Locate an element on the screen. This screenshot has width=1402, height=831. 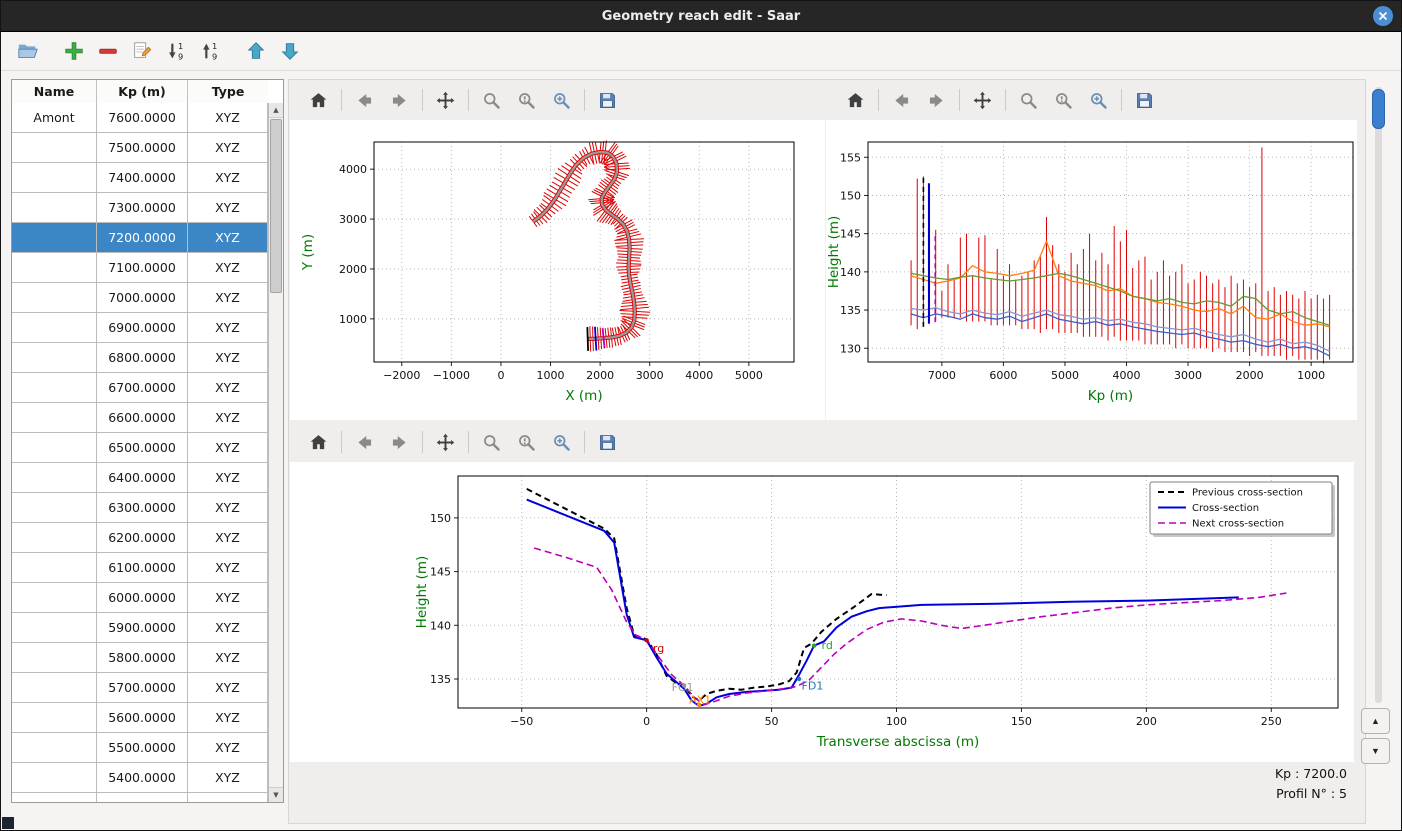
table-row: 7300.0000 XYZ is located at coordinates (140, 208).